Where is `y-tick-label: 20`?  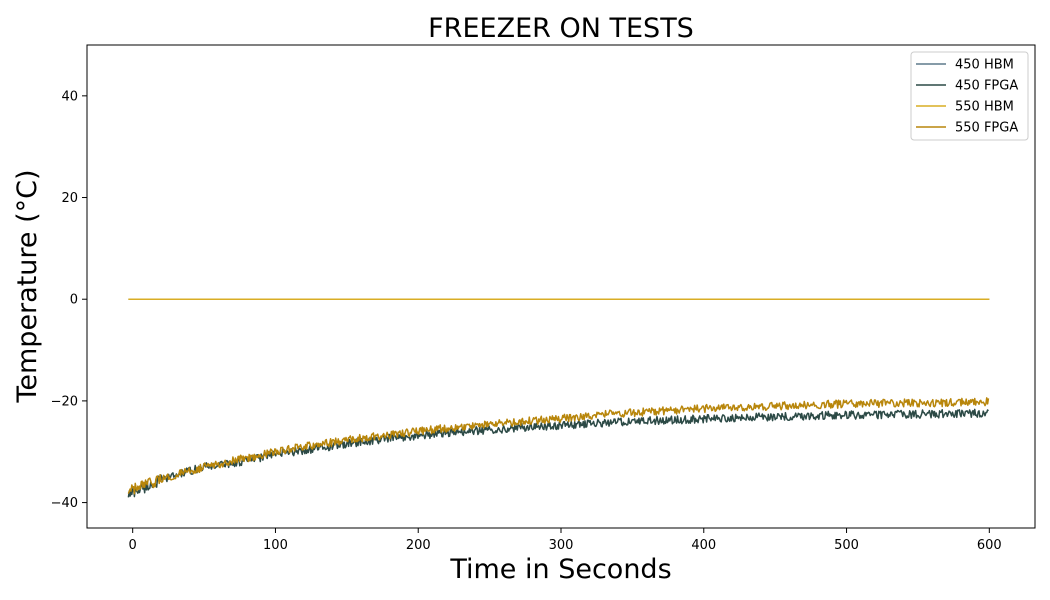 y-tick-label: 20 is located at coordinates (69, 198).